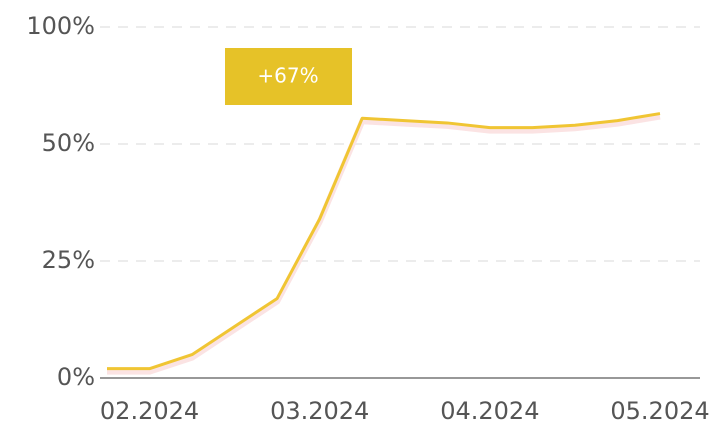 This screenshot has width=719, height=431. What do you see at coordinates (76, 377) in the screenshot?
I see `y-tick-label: 0%` at bounding box center [76, 377].